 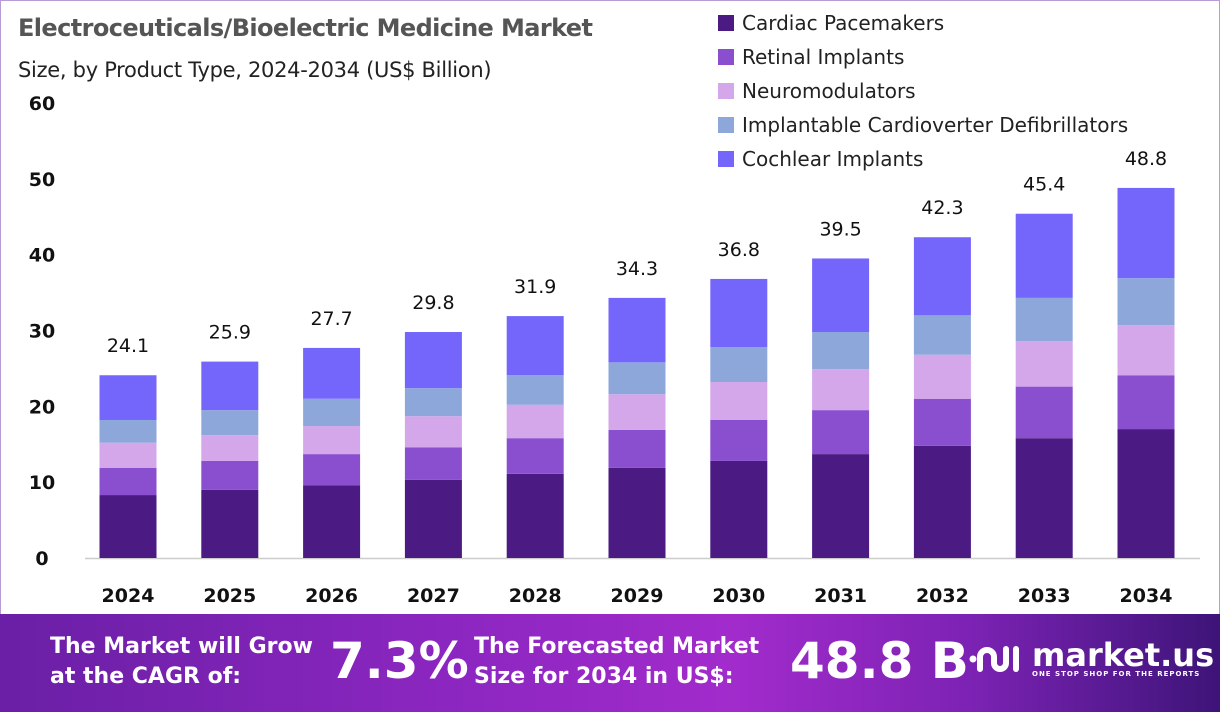 I want to click on x-tick-label: 2033, so click(x=1044, y=596).